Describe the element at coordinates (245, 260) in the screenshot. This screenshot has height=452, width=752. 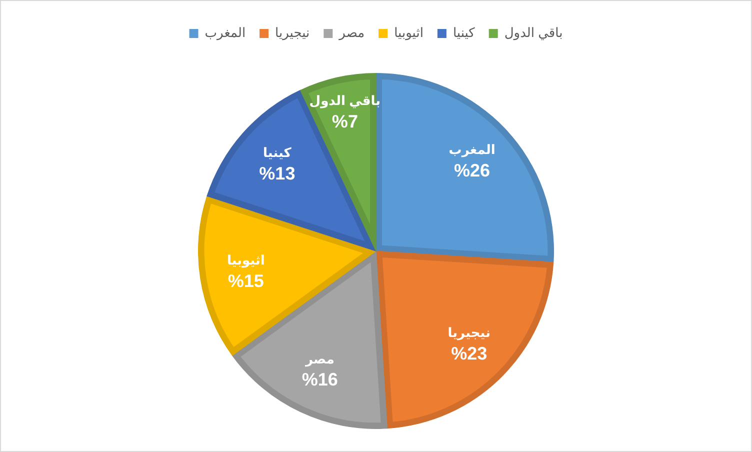
I see `slice-label: اثيوبيا` at that location.